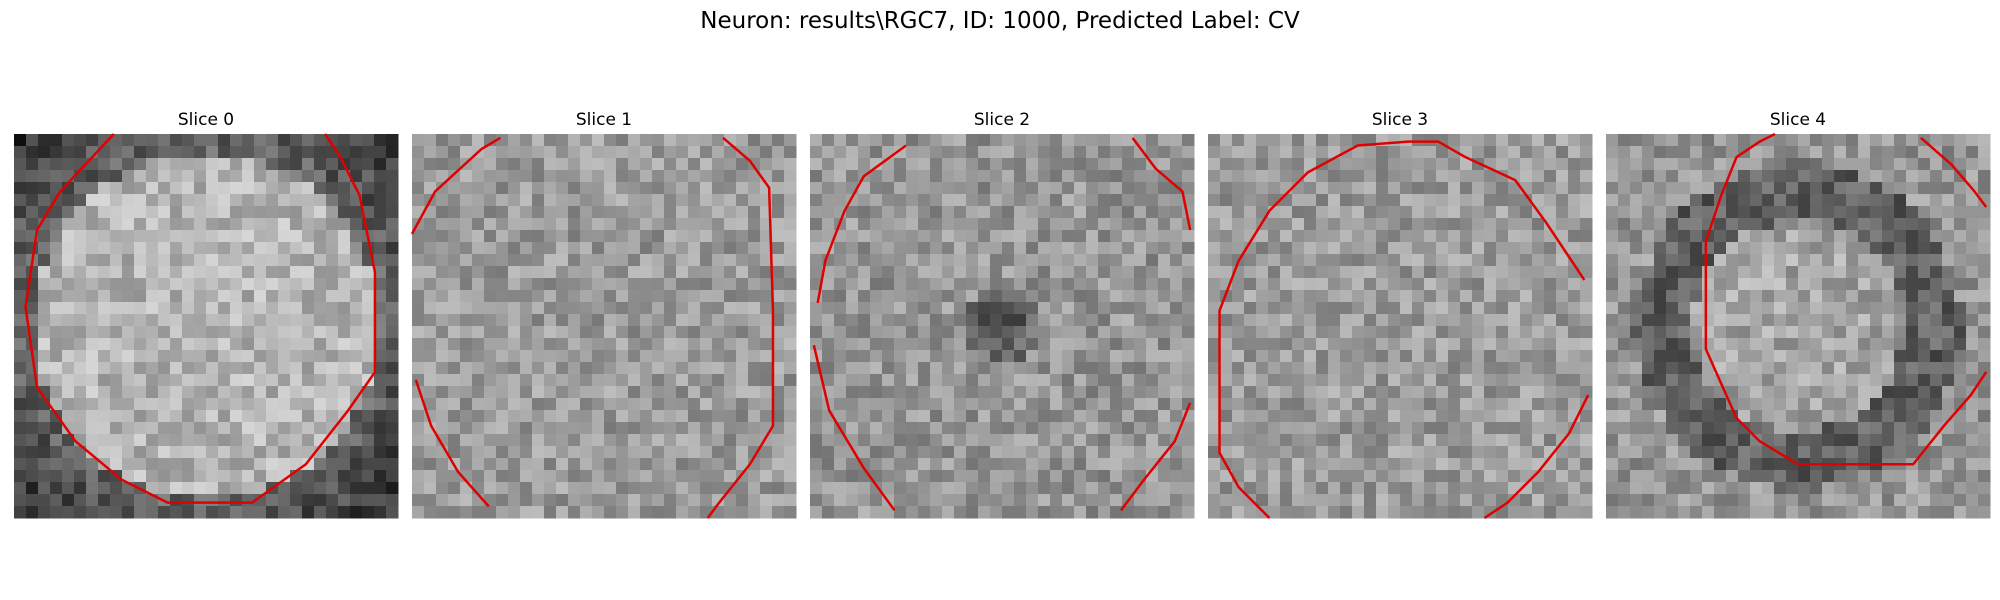 Image resolution: width=2000 pixels, height=600 pixels. Describe the element at coordinates (1400, 120) in the screenshot. I see `slice-title-3: Slice 3` at that location.